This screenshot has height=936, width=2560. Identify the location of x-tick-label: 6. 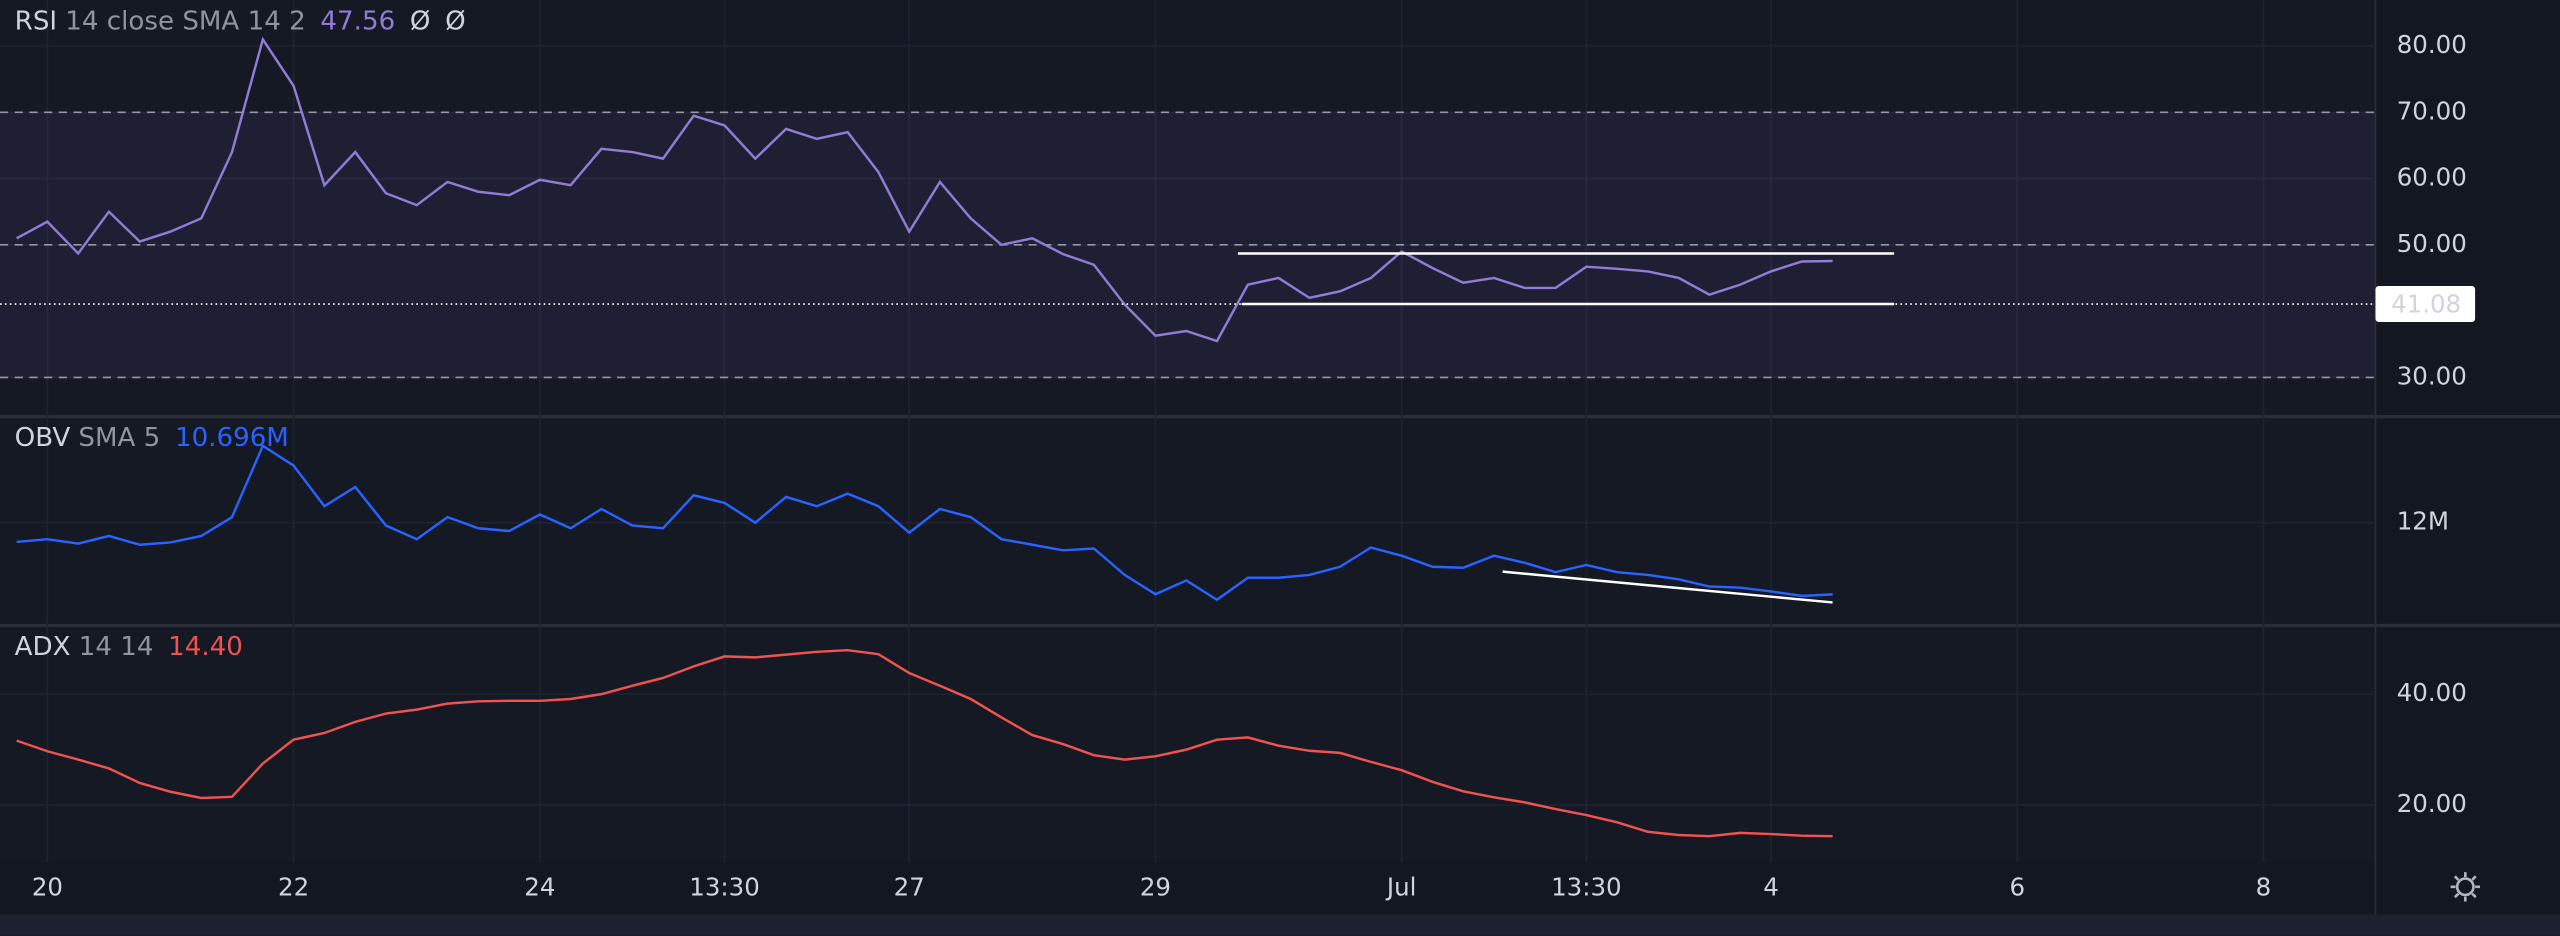
(2017, 886).